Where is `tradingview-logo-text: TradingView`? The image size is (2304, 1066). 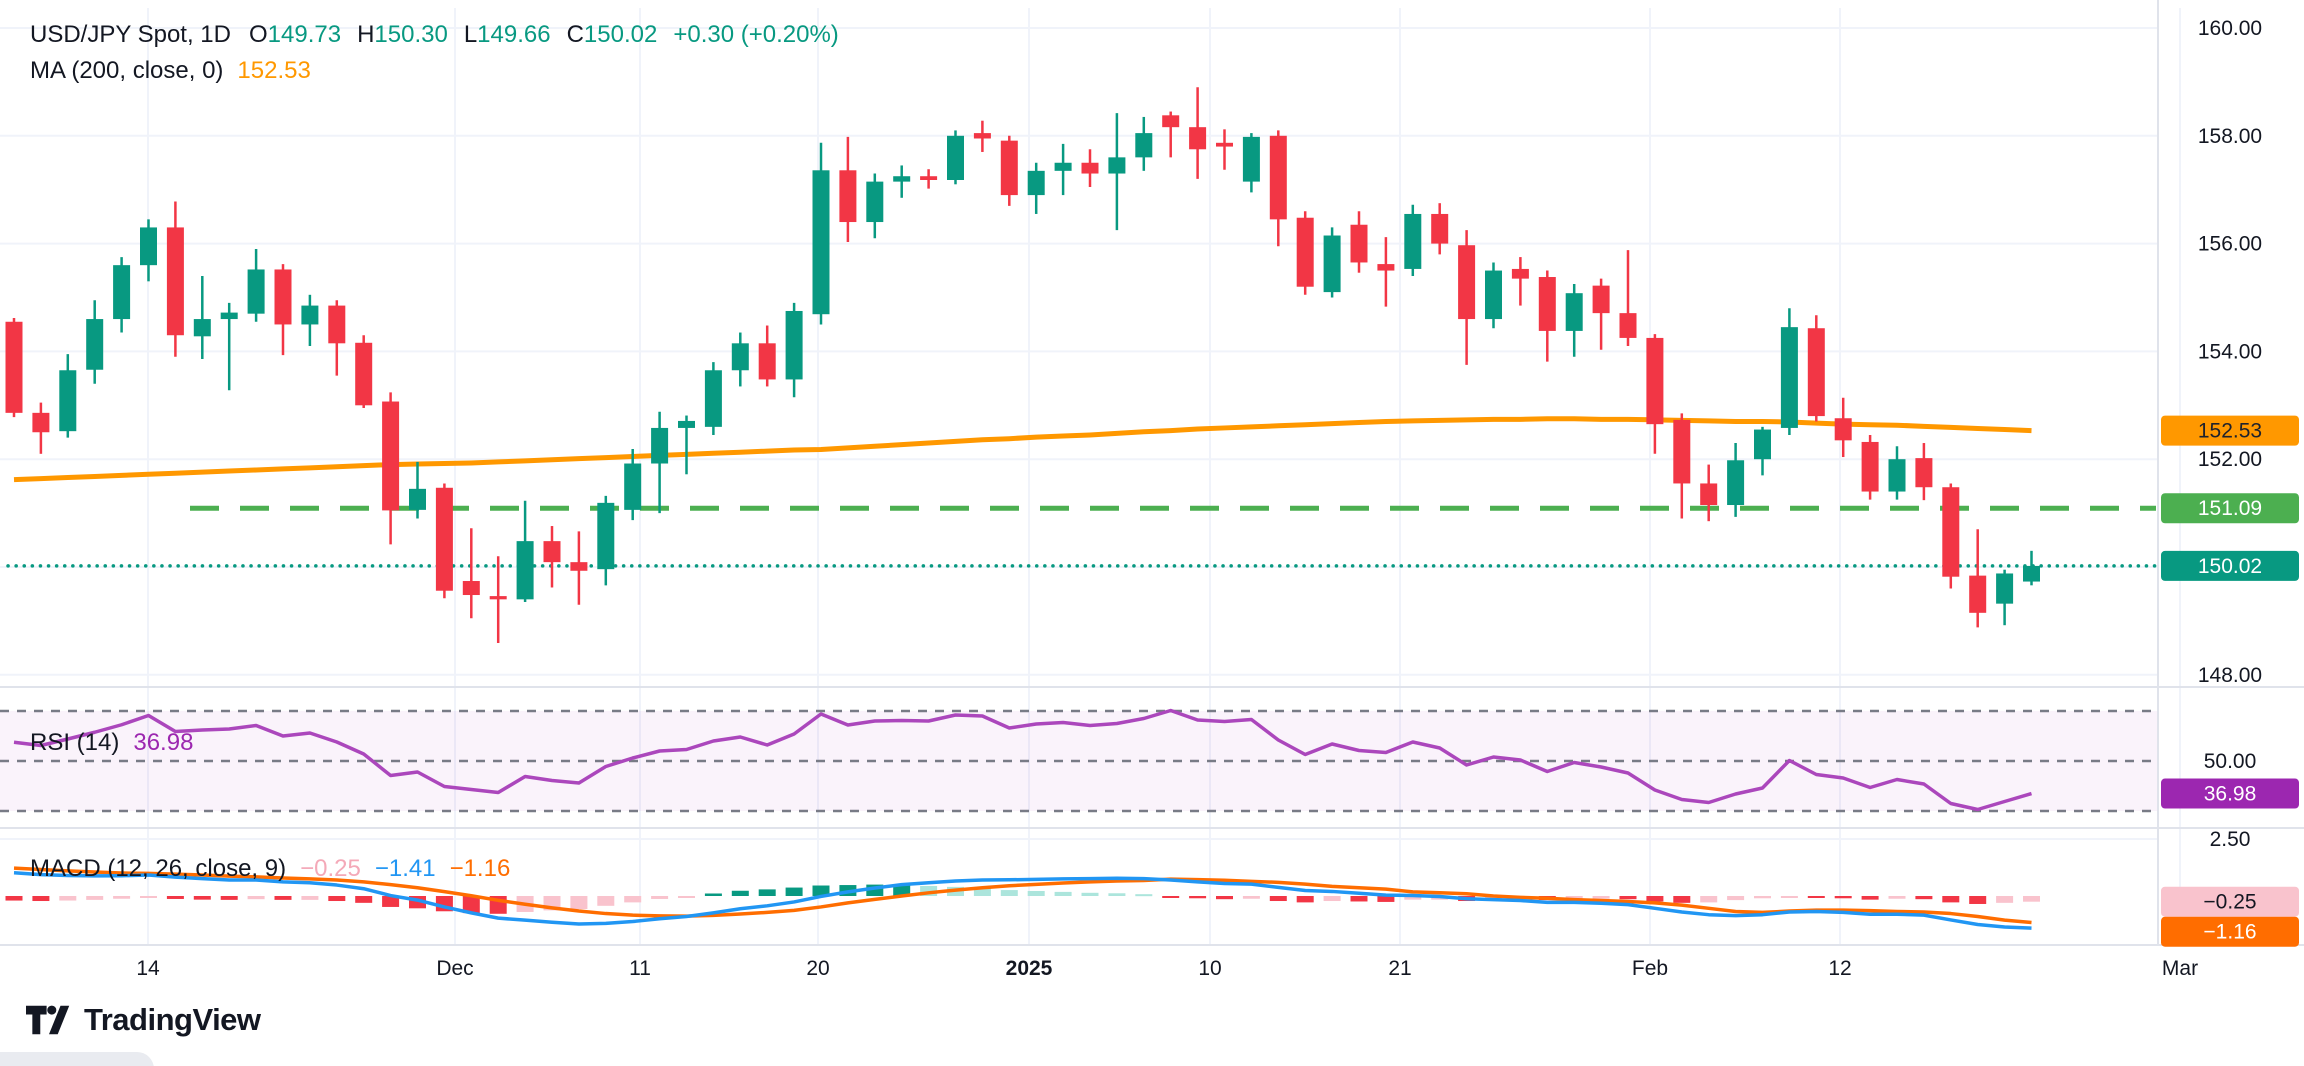
tradingview-logo-text: TradingView is located at coordinates (172, 1019).